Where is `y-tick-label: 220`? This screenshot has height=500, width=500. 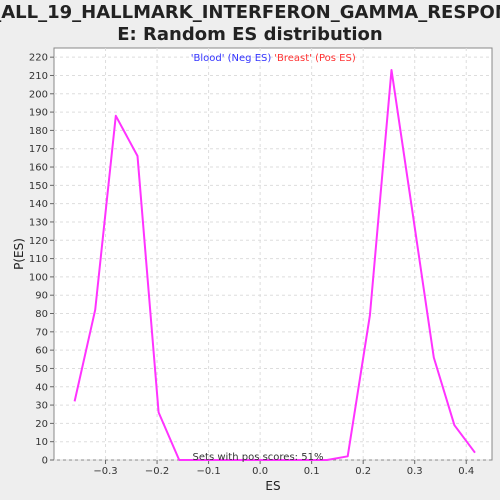 y-tick-label: 220 is located at coordinates (38, 58).